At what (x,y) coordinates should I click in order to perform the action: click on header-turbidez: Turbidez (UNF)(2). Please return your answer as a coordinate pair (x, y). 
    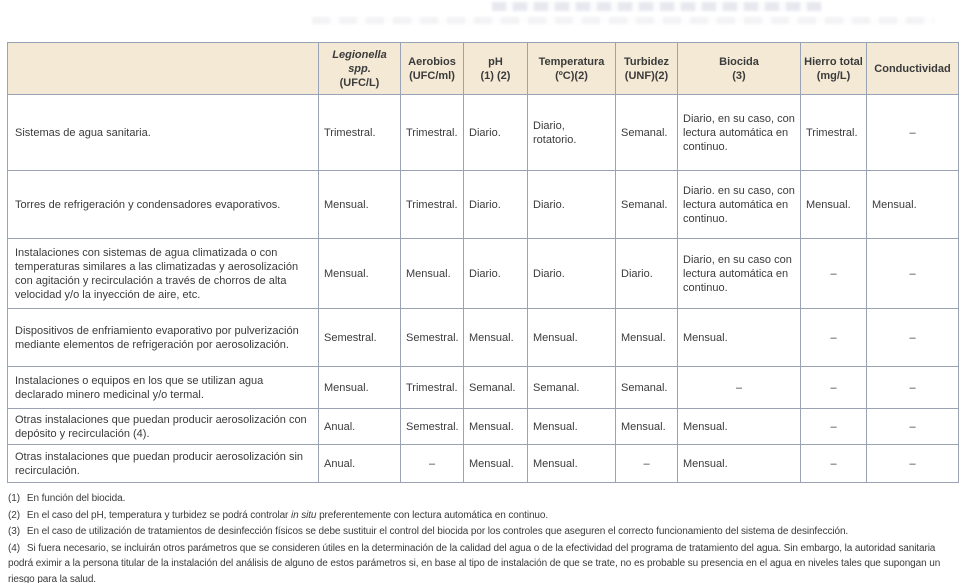
    Looking at the image, I should click on (646, 68).